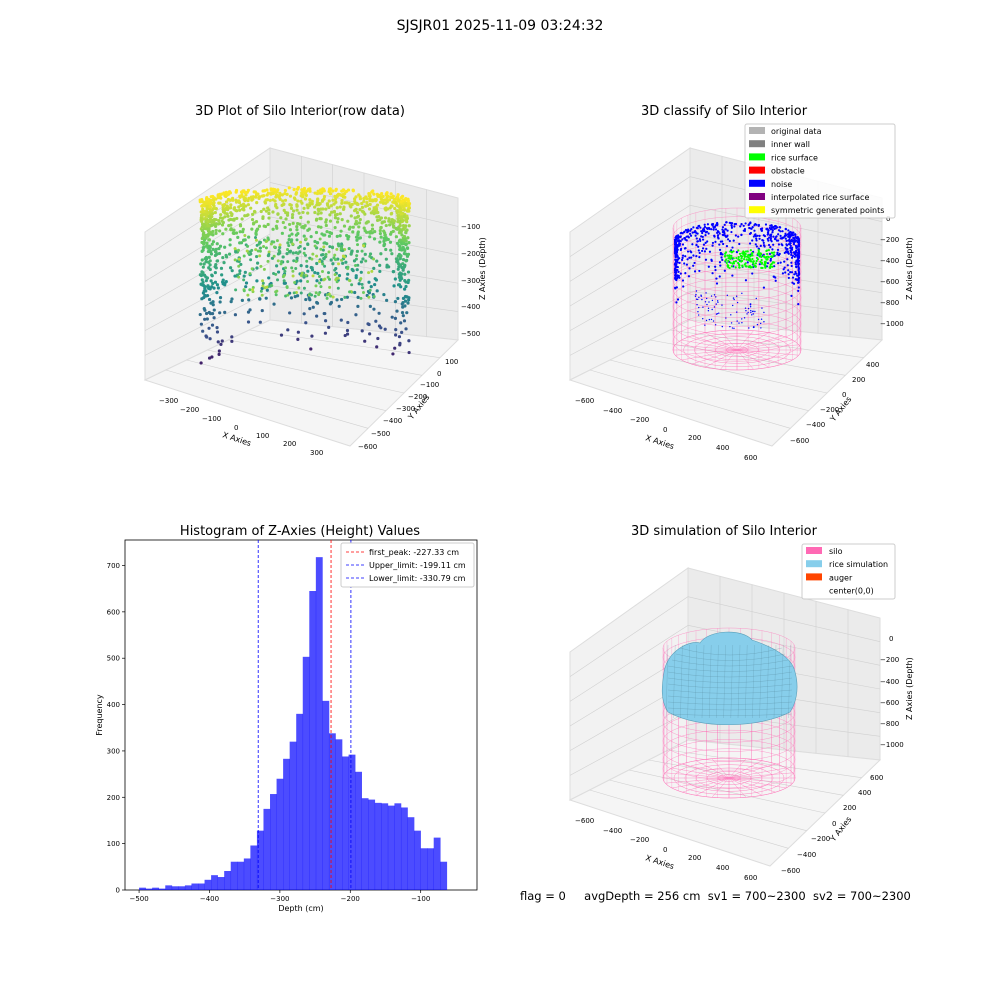  I want to click on silo-floor-ring, so click(729, 778).